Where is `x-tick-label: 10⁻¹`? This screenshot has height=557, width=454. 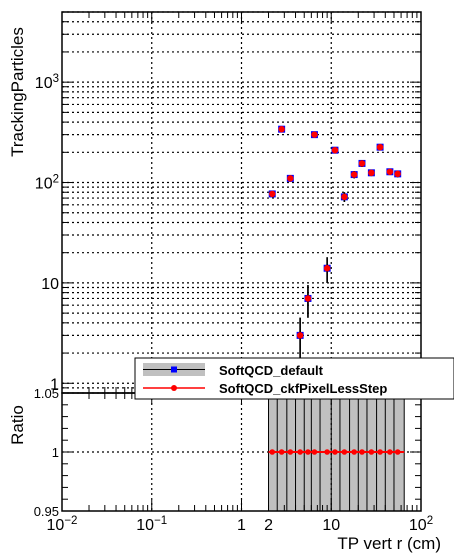
x-tick-label: 10⁻¹ is located at coordinates (151, 524).